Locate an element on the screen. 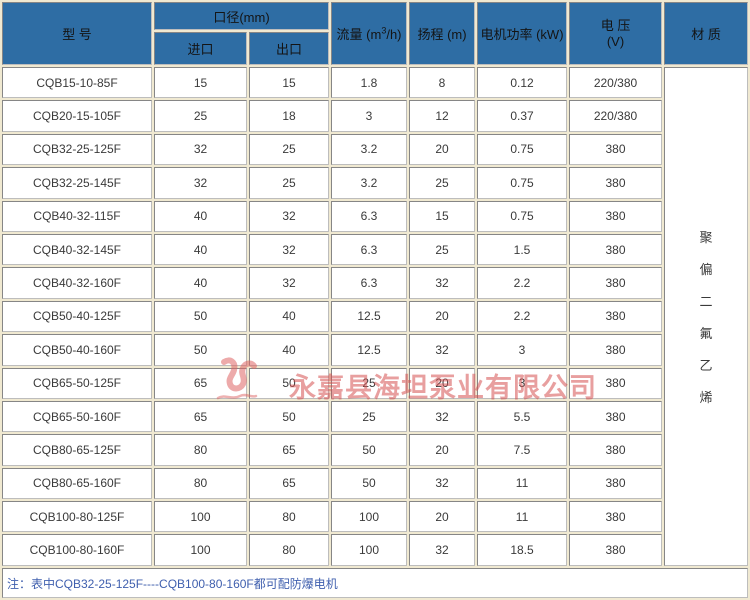 This screenshot has width=750, height=600. material-value: 聚偏二氟乙烯 is located at coordinates (706, 317).